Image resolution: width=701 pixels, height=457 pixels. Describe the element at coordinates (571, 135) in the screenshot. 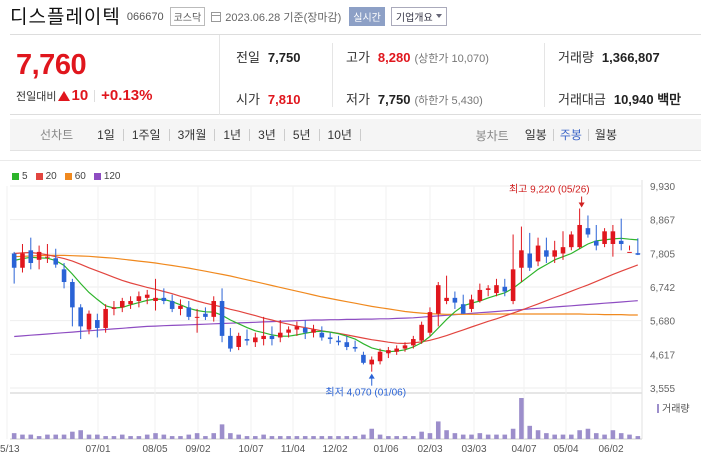

I see `candle-weekly: 주봉` at that location.